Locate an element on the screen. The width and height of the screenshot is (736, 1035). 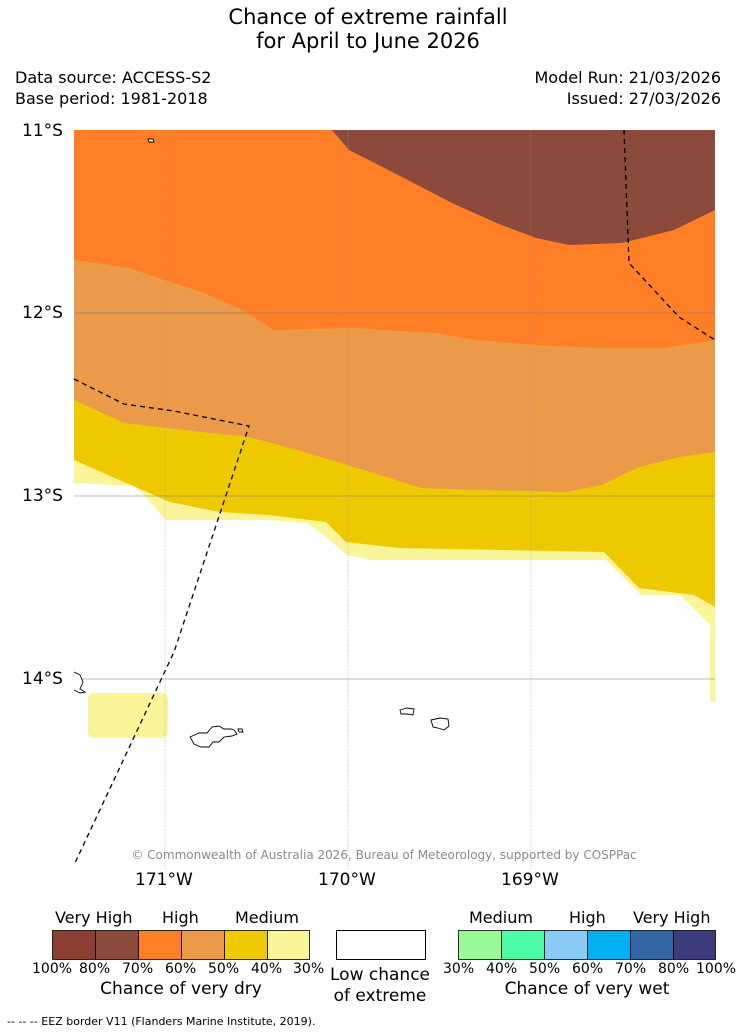
zone-low-dry-patch is located at coordinates (128, 715).